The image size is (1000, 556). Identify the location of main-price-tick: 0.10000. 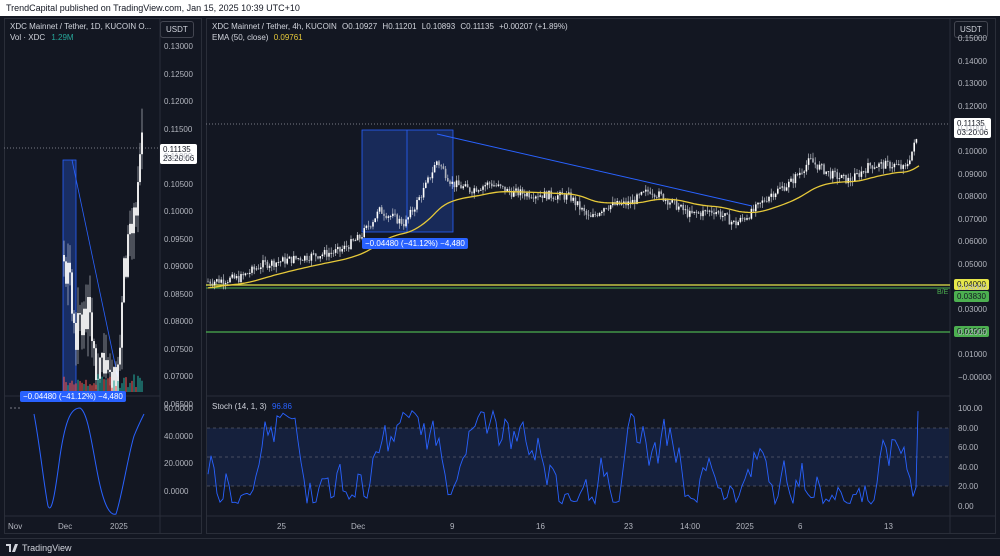
(972, 151).